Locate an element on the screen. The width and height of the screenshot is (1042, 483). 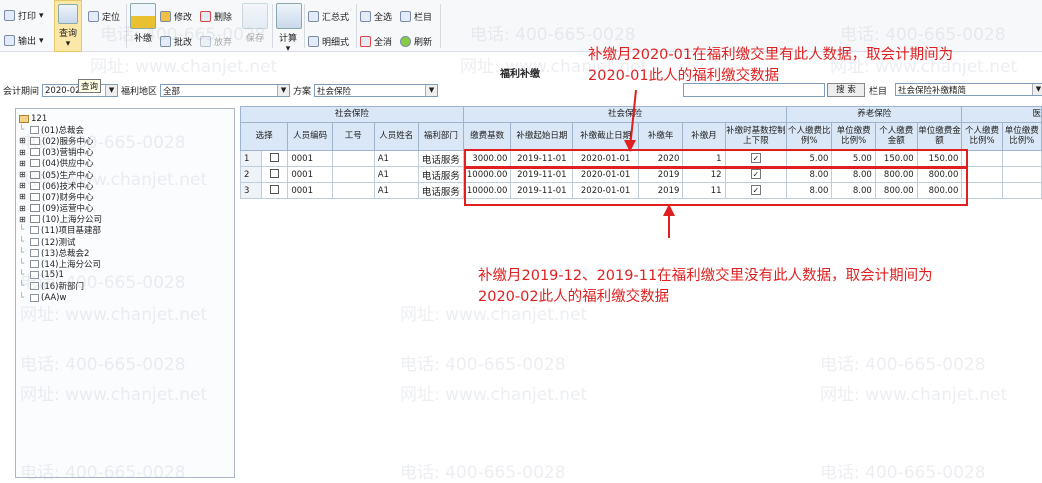
print-button: 打印 ▾ is located at coordinates (24, 15).